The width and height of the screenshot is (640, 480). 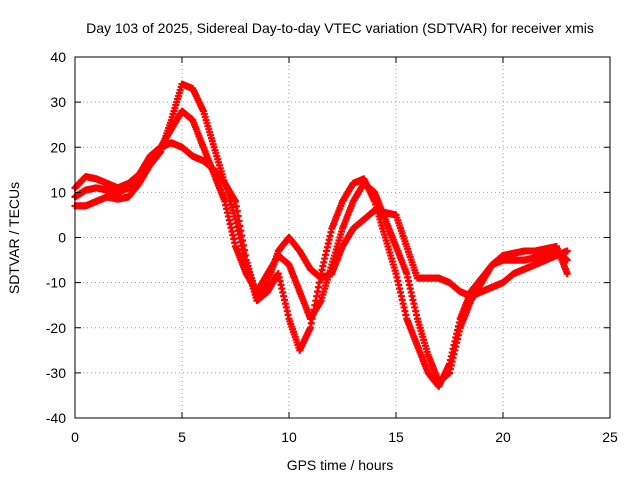 What do you see at coordinates (182, 437) in the screenshot?
I see `x-tick-label: 5` at bounding box center [182, 437].